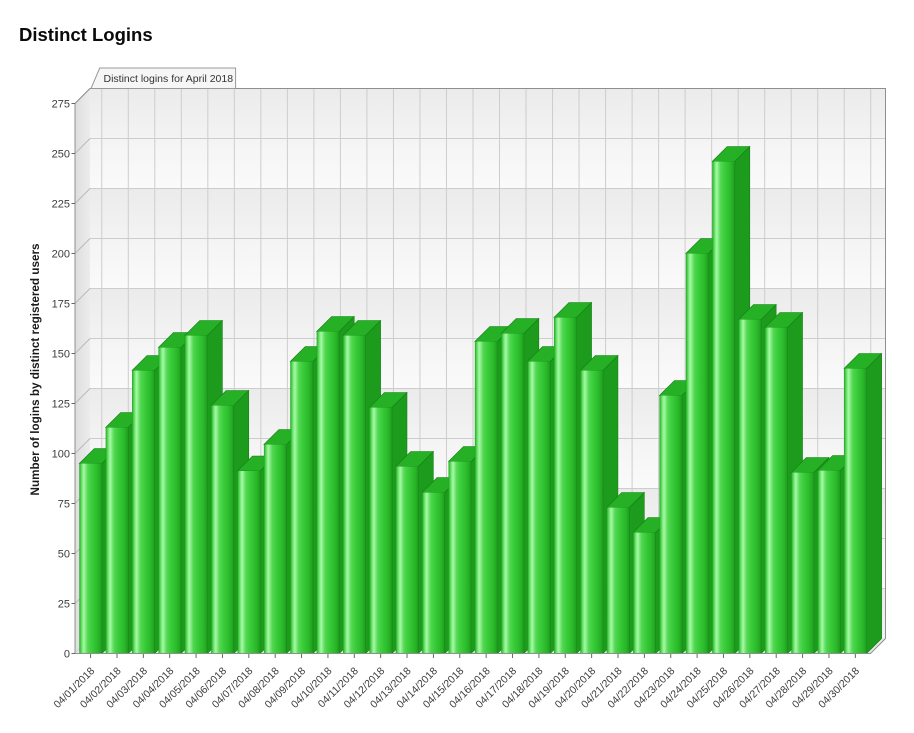  Describe the element at coordinates (61, 304) in the screenshot. I see `svg-text: 175` at that location.